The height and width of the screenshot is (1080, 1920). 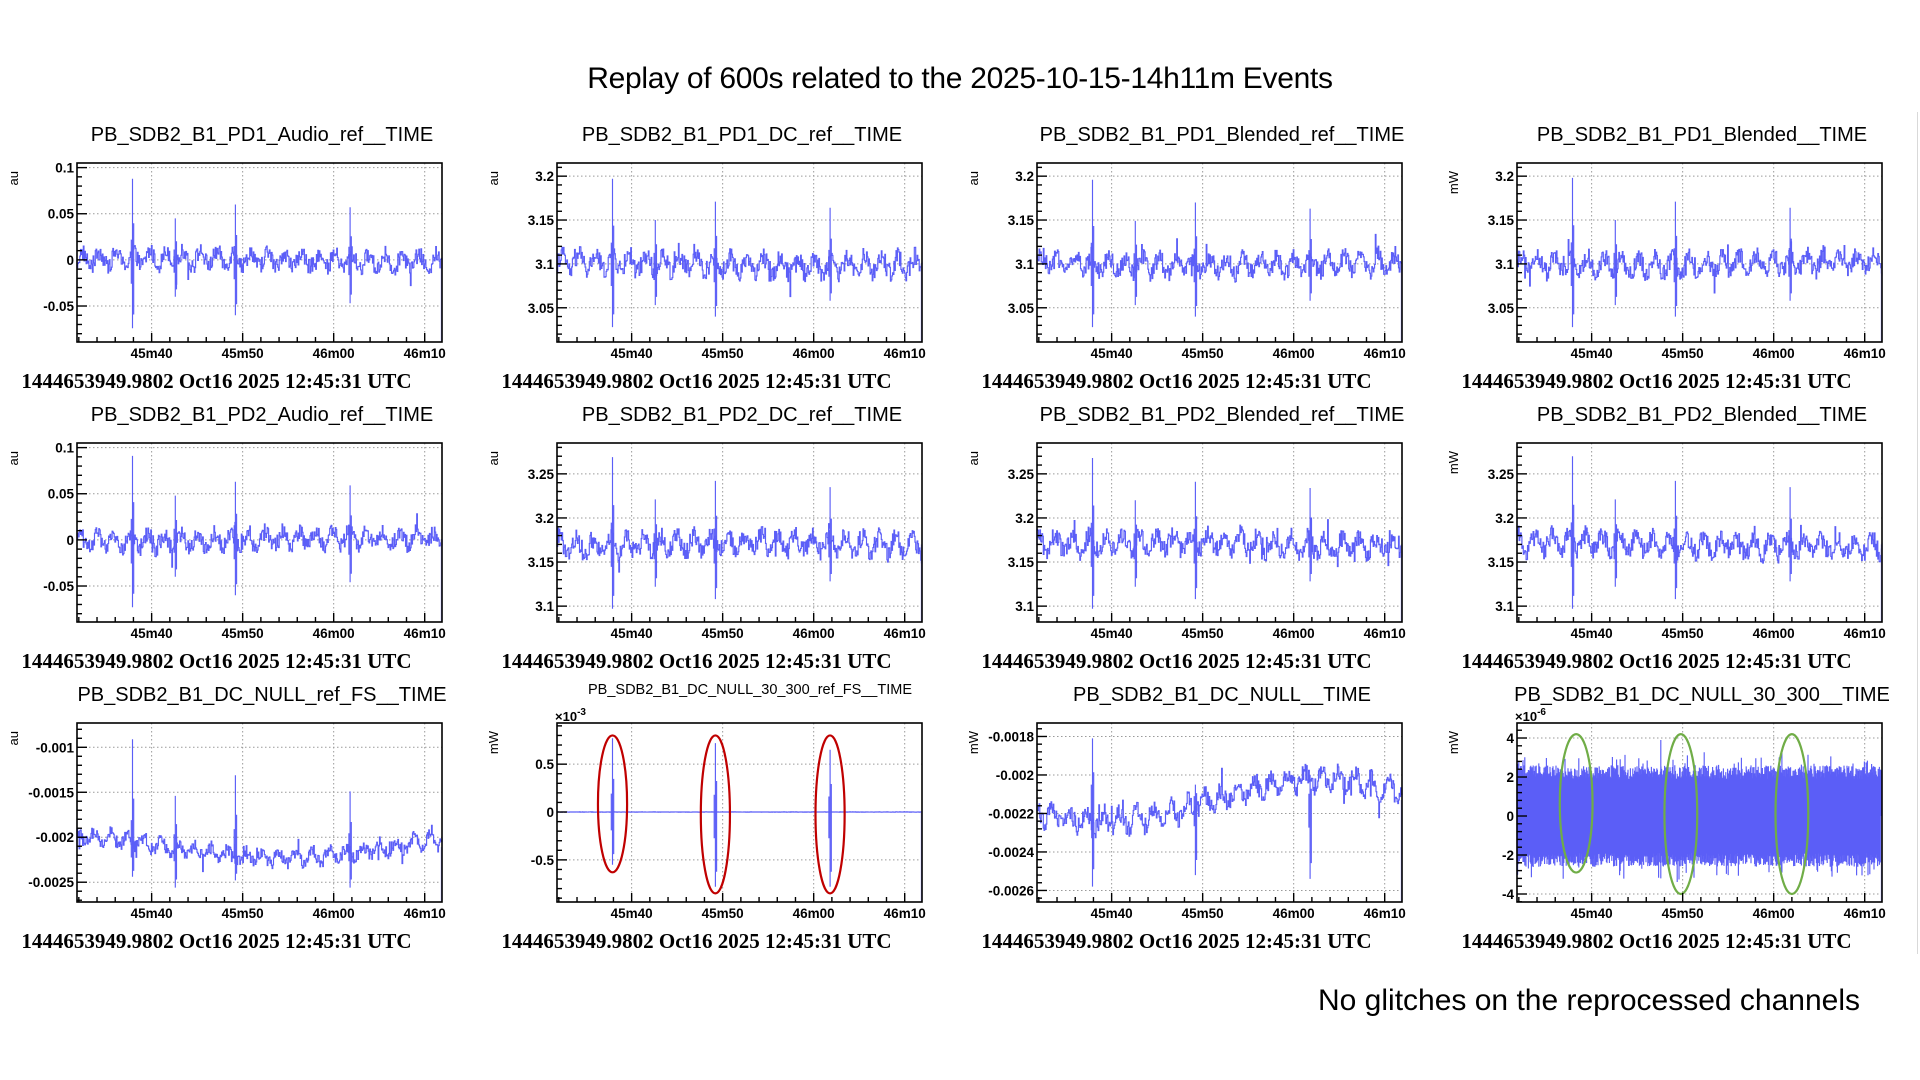 What do you see at coordinates (1530, 715) in the screenshot?
I see `axis-multiplier: ×10⁻⁶` at bounding box center [1530, 715].